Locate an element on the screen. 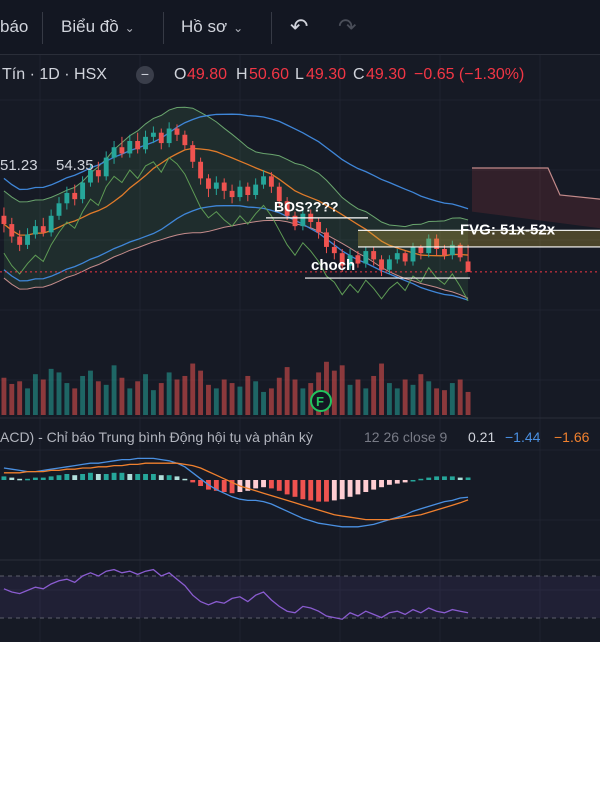 The height and width of the screenshot is (800, 600). symbol-label: Tín · 1D · HSX is located at coordinates (54, 74).